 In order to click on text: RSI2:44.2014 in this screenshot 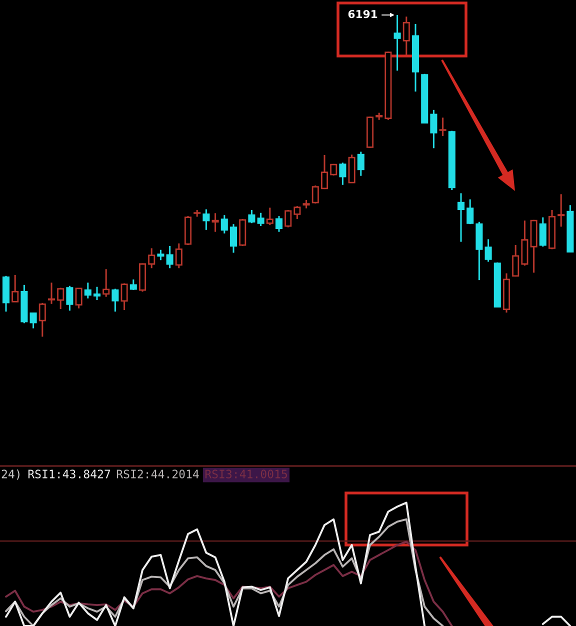, I will do `click(157, 474)`.